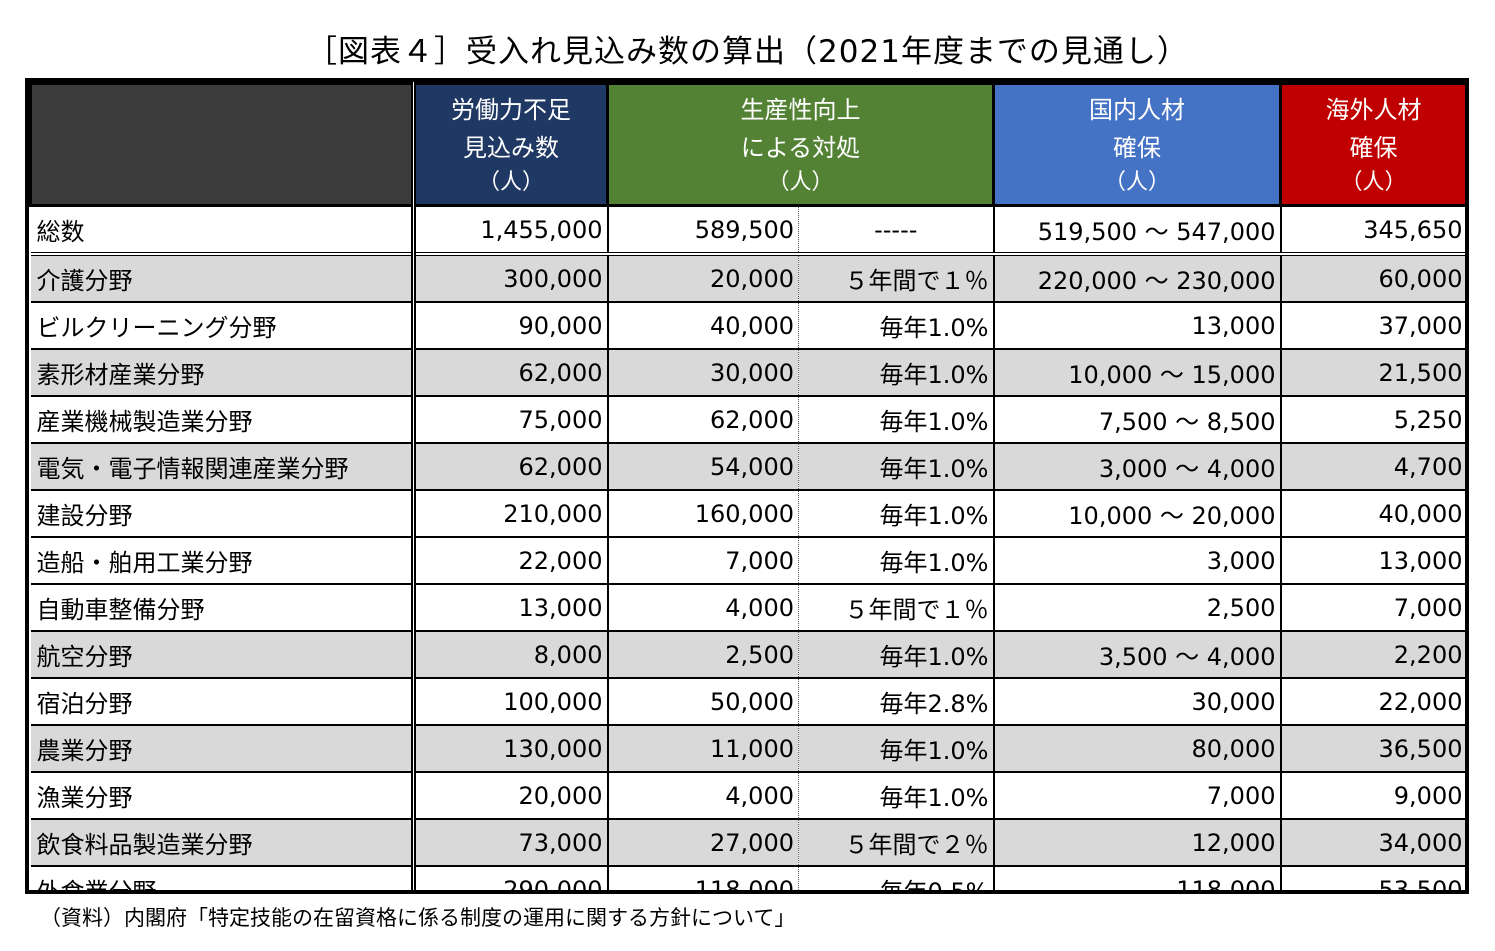 Image resolution: width=1495 pixels, height=951 pixels. I want to click on table-row: 農業分野 130,000 11,000 毎年1.0% 80,000 36,500, so click(747, 749).